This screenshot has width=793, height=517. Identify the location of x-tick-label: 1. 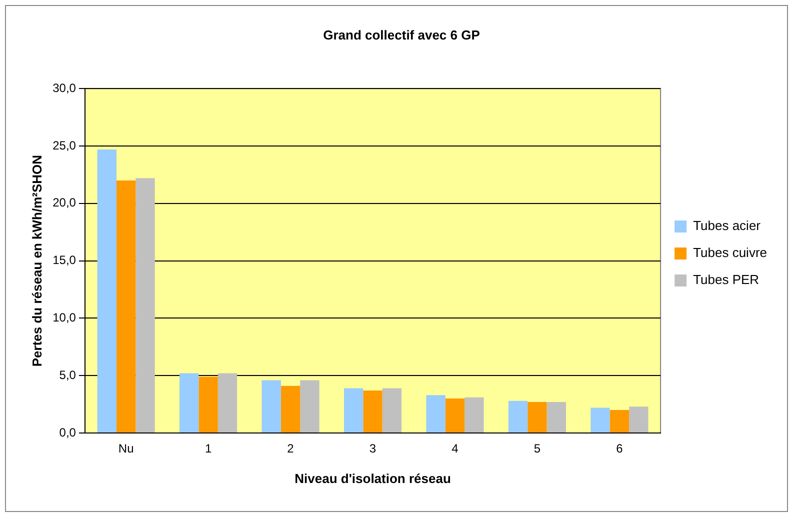
(208, 449).